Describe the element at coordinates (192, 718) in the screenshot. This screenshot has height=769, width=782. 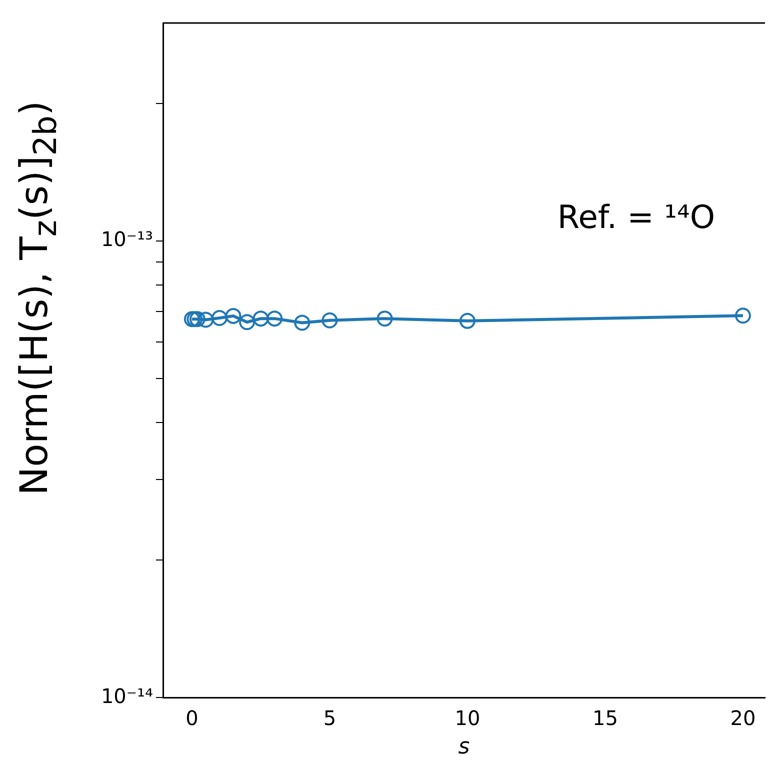
I see `x-tick-label: 0` at that location.